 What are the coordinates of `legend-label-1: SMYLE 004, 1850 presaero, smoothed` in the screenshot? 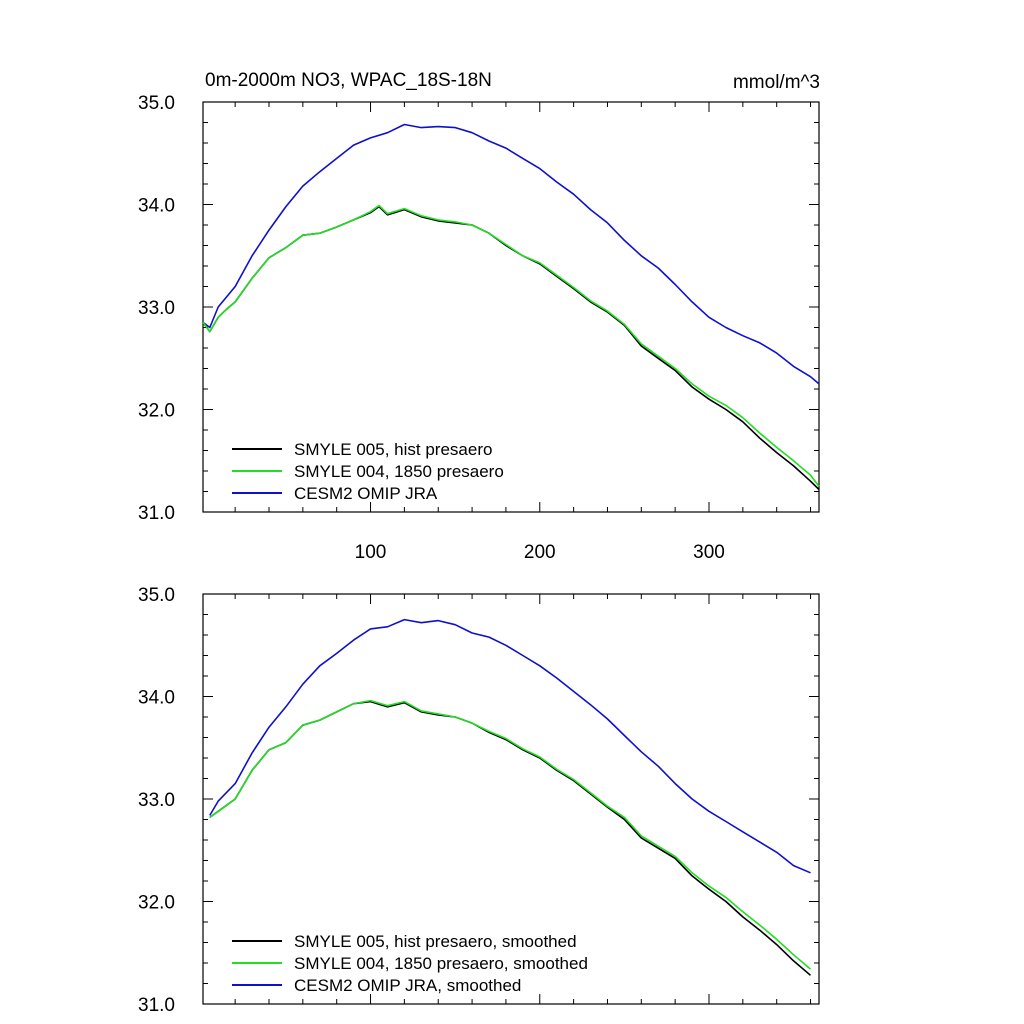 It's located at (441, 963).